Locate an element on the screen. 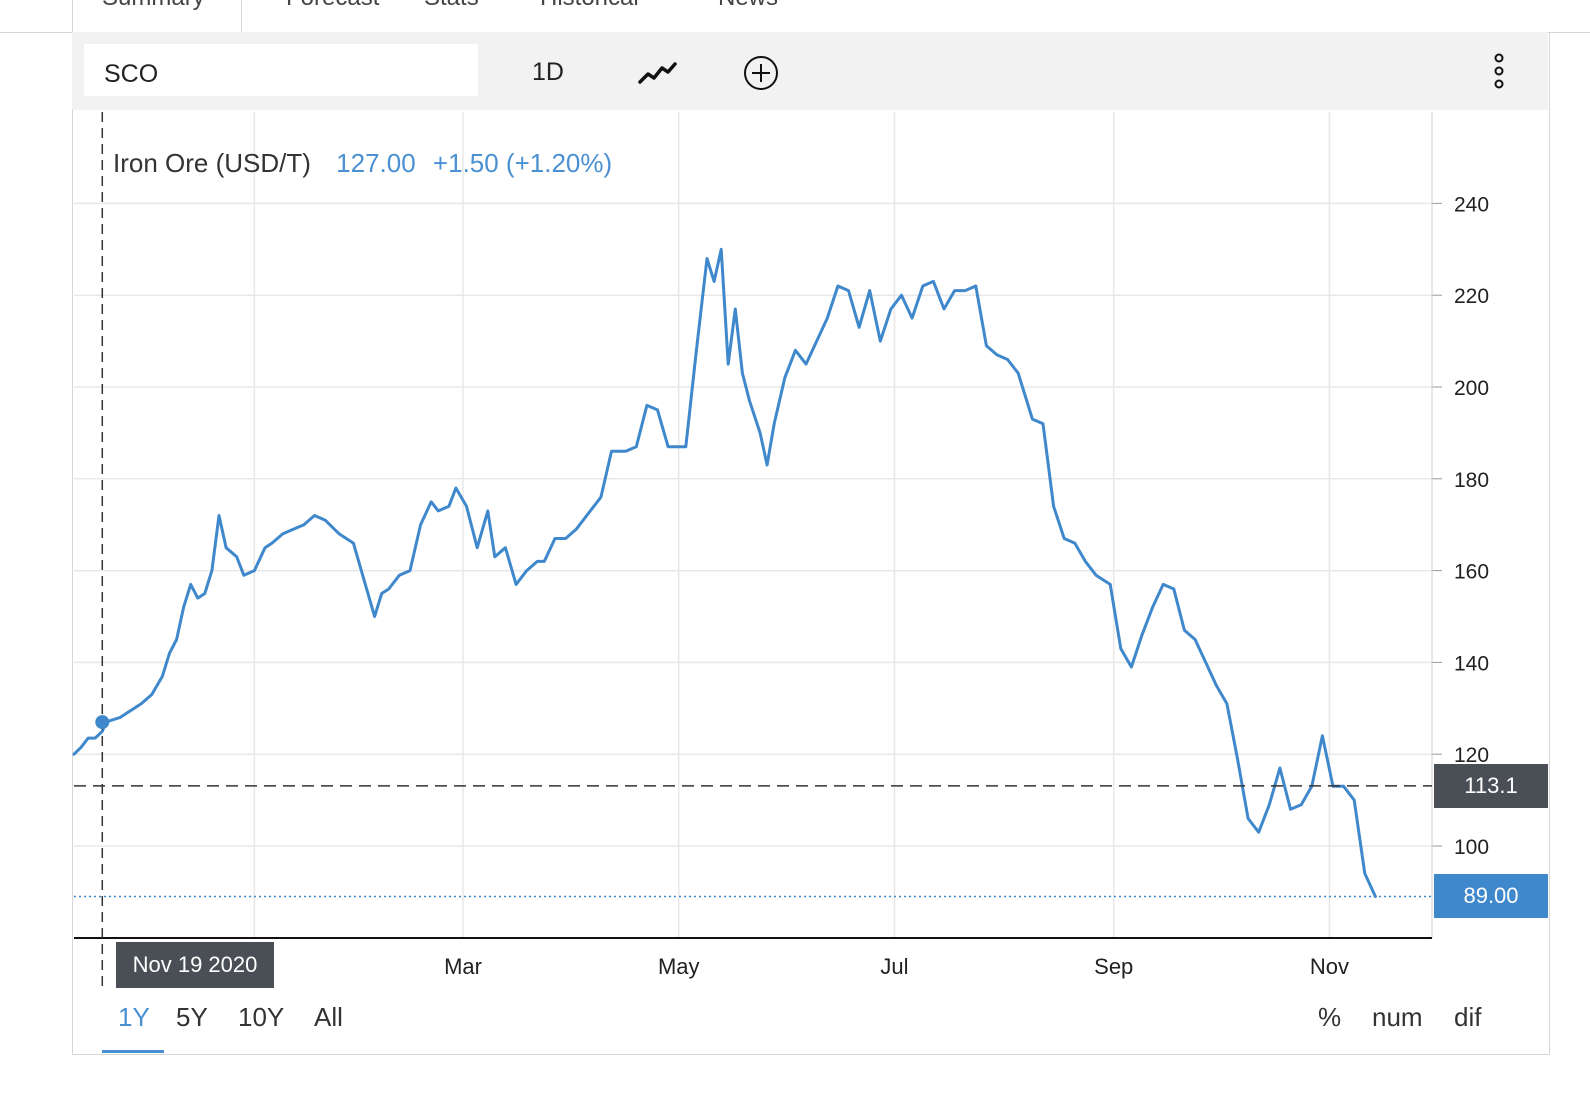 The image size is (1590, 1098). series-value: 127.00 is located at coordinates (376, 163).